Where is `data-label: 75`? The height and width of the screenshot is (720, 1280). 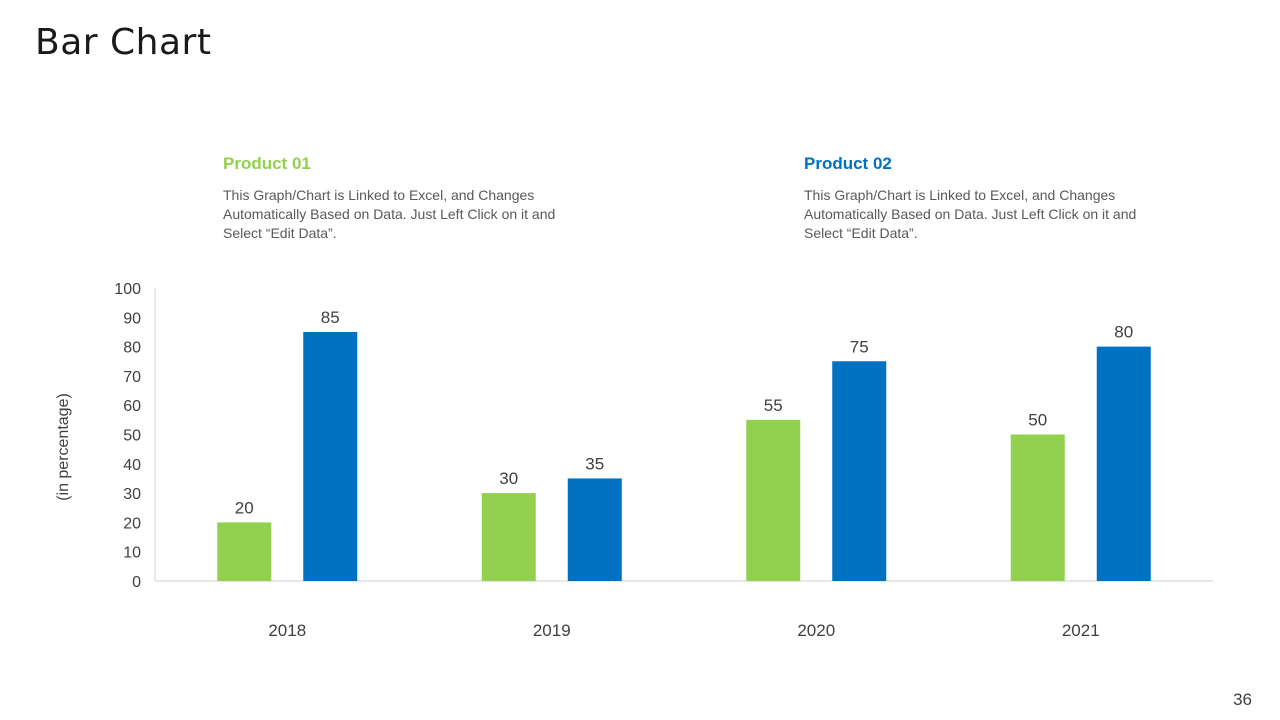 data-label: 75 is located at coordinates (859, 346).